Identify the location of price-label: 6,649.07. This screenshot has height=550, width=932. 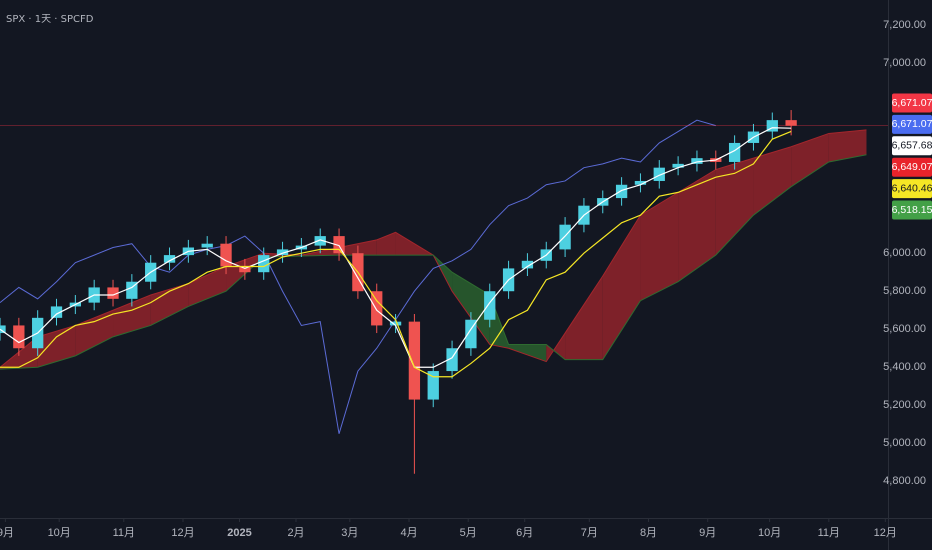
(912, 167).